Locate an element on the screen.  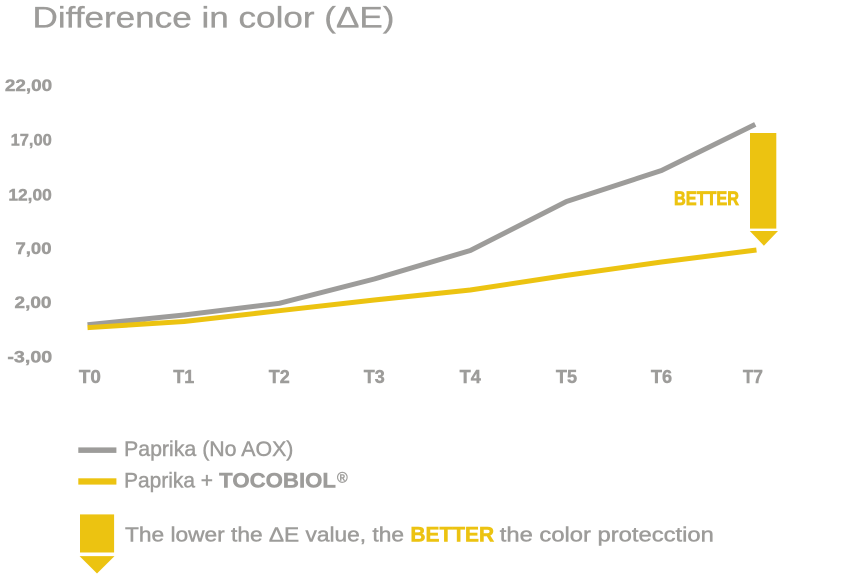
svg-text: Paprika + is located at coordinates (168, 481).